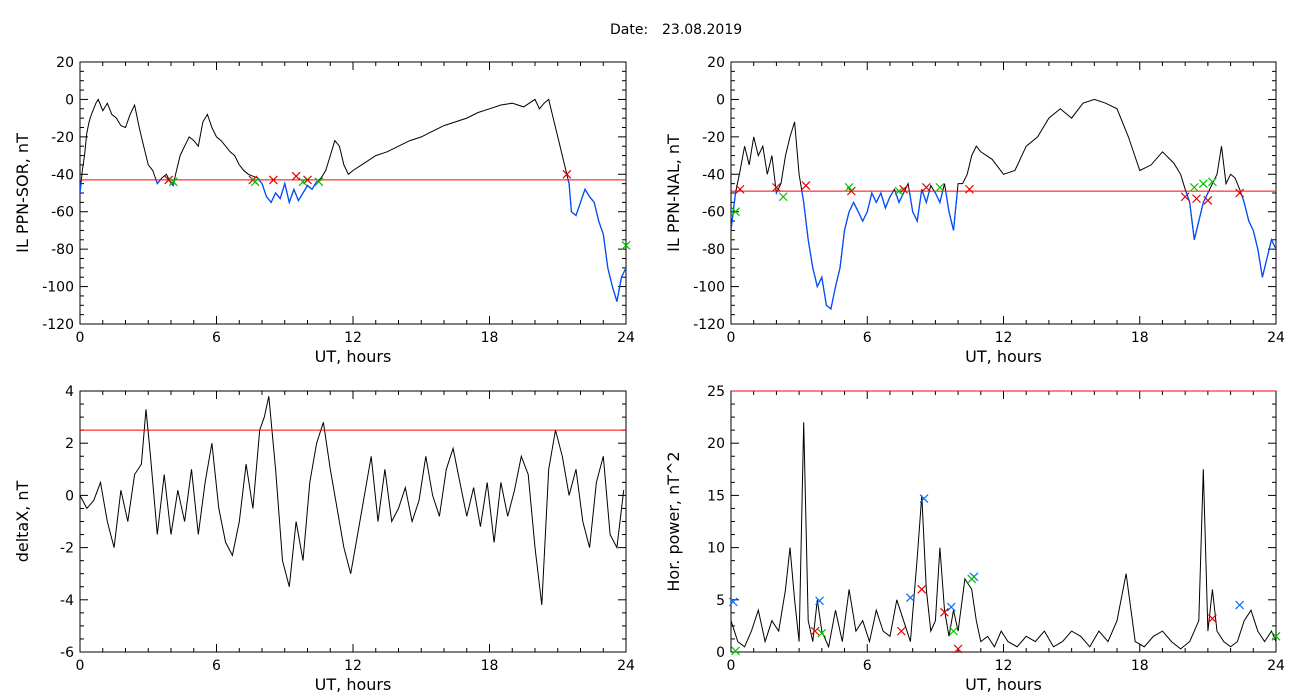  Describe the element at coordinates (720, 601) in the screenshot. I see `y-tick-label: 5` at that location.